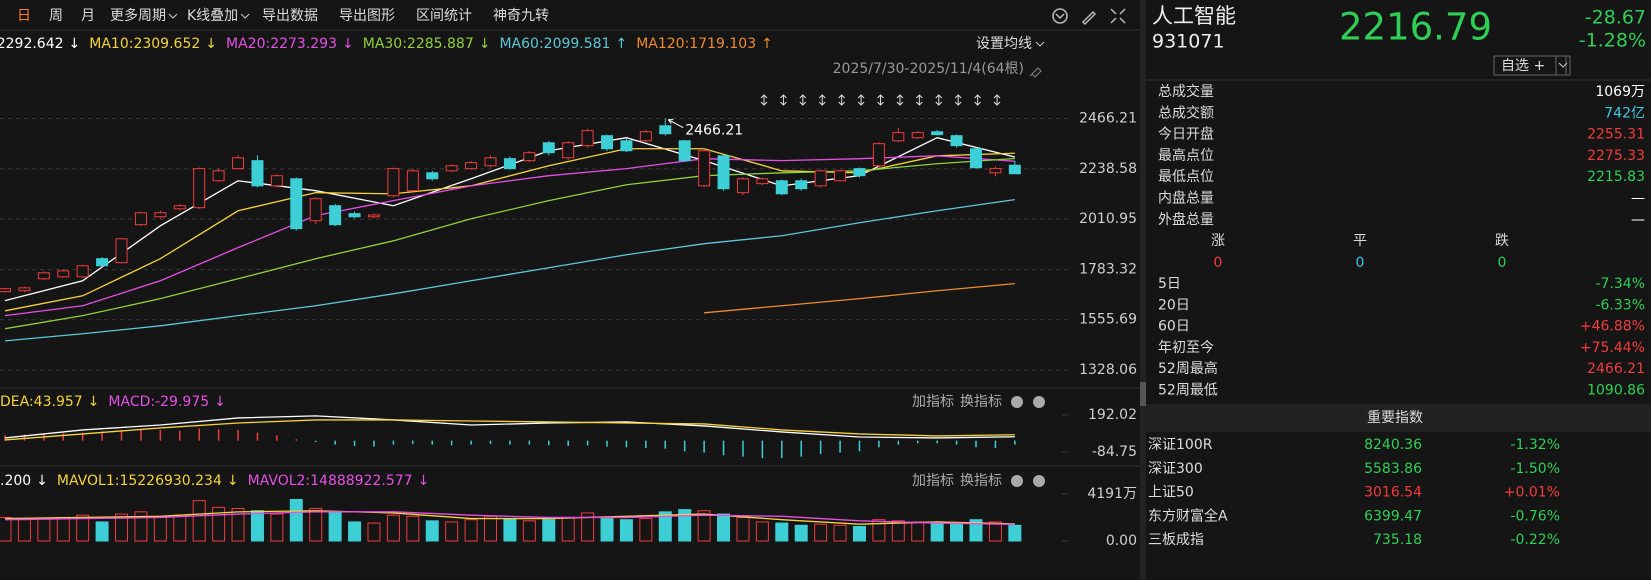 The width and height of the screenshot is (1651, 580). I want to click on collapse-chevron, so click(1060, 16).